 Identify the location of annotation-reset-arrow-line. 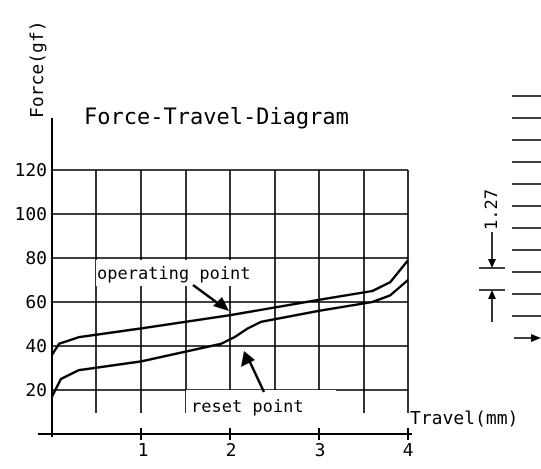
(256, 376).